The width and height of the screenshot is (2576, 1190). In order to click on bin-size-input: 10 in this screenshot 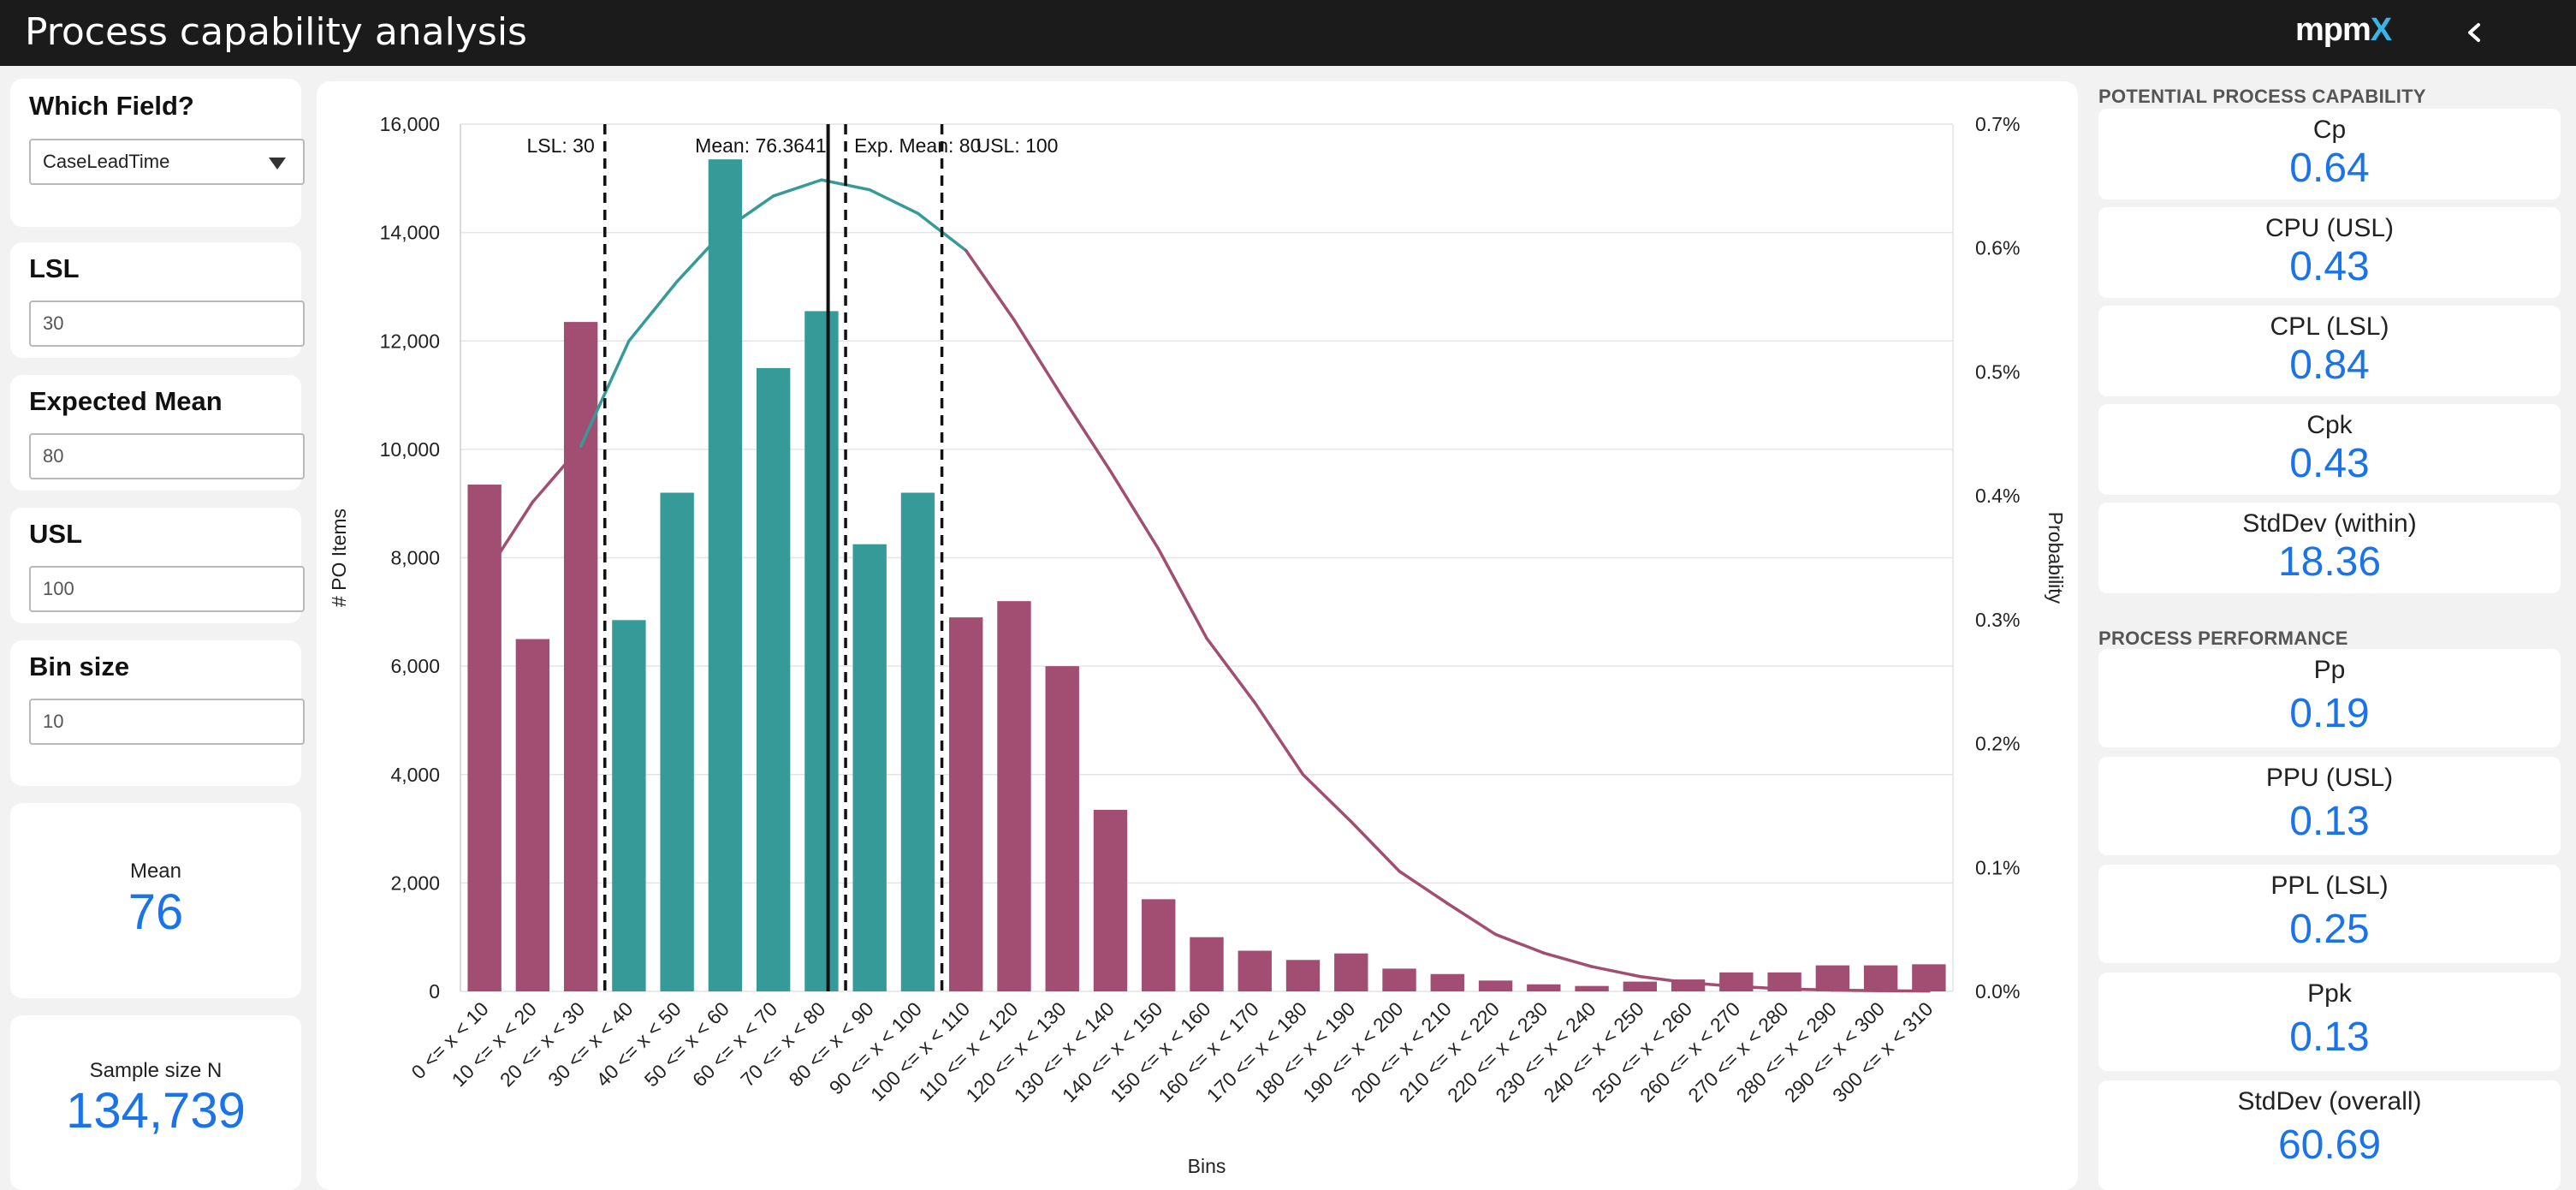, I will do `click(167, 722)`.